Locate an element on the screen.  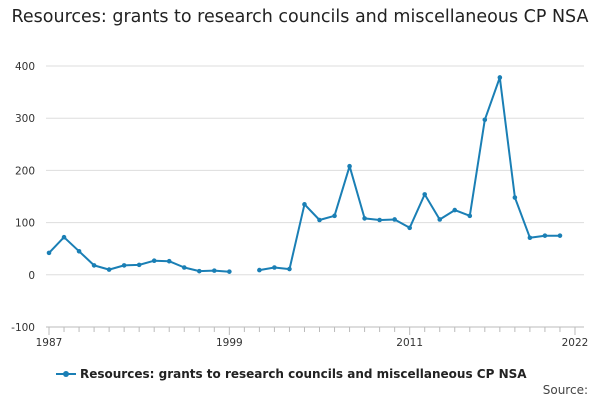
y-tick-label: 100 is located at coordinates (25, 224).